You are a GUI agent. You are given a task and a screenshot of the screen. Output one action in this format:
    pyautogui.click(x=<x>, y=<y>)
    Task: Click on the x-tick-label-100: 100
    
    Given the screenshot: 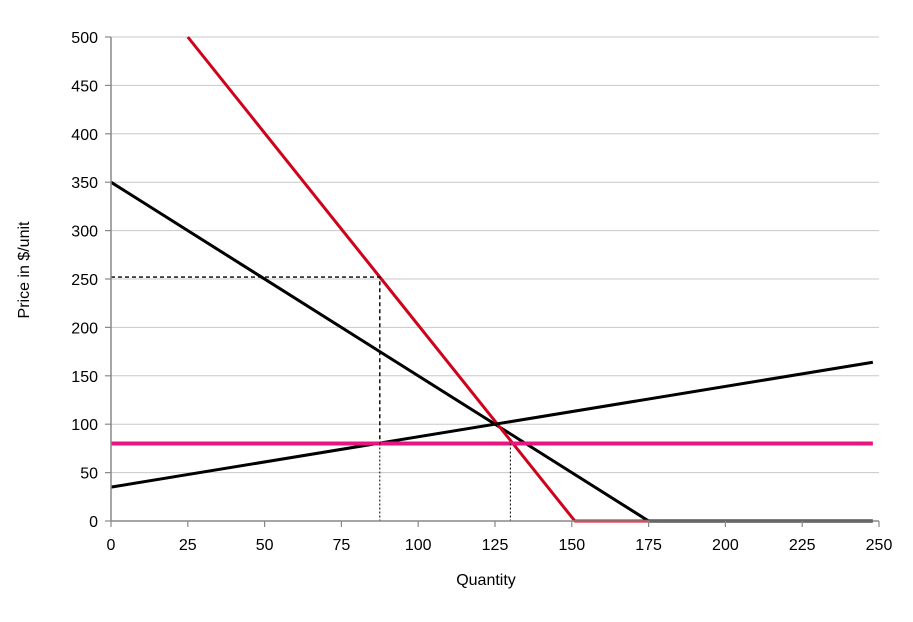 What is the action you would take?
    pyautogui.click(x=418, y=545)
    